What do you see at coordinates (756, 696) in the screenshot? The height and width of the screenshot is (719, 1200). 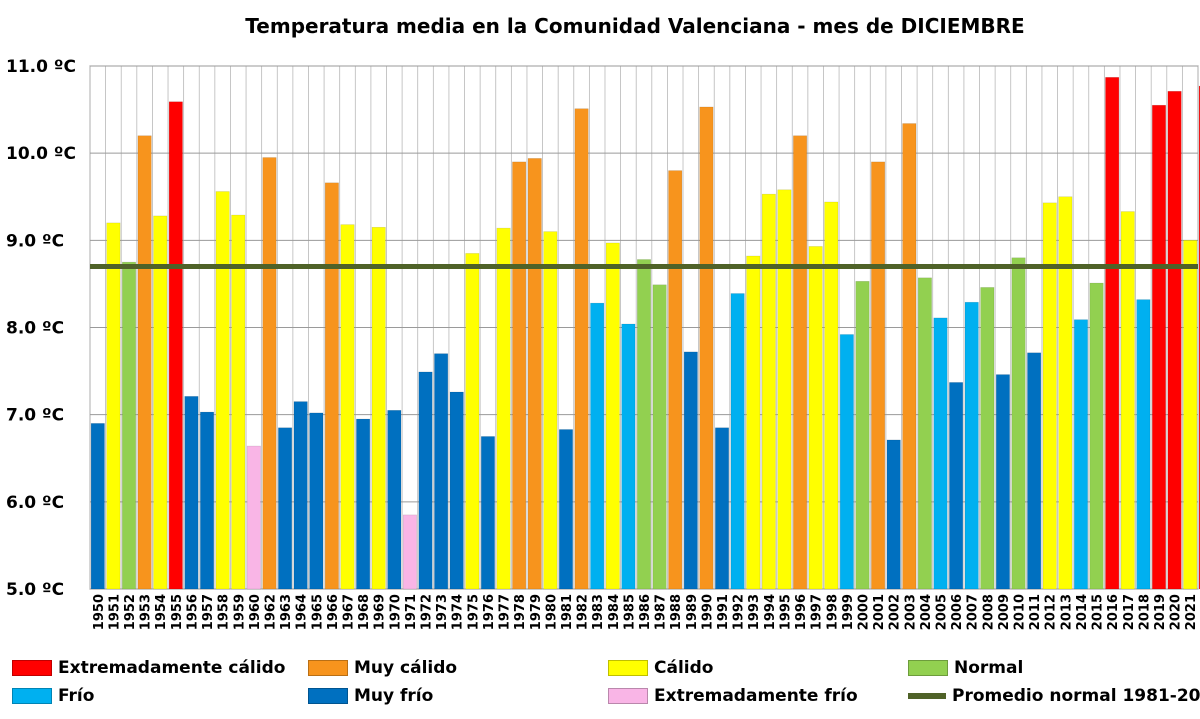 I see `legend-label: Extremadamente frío` at bounding box center [756, 696].